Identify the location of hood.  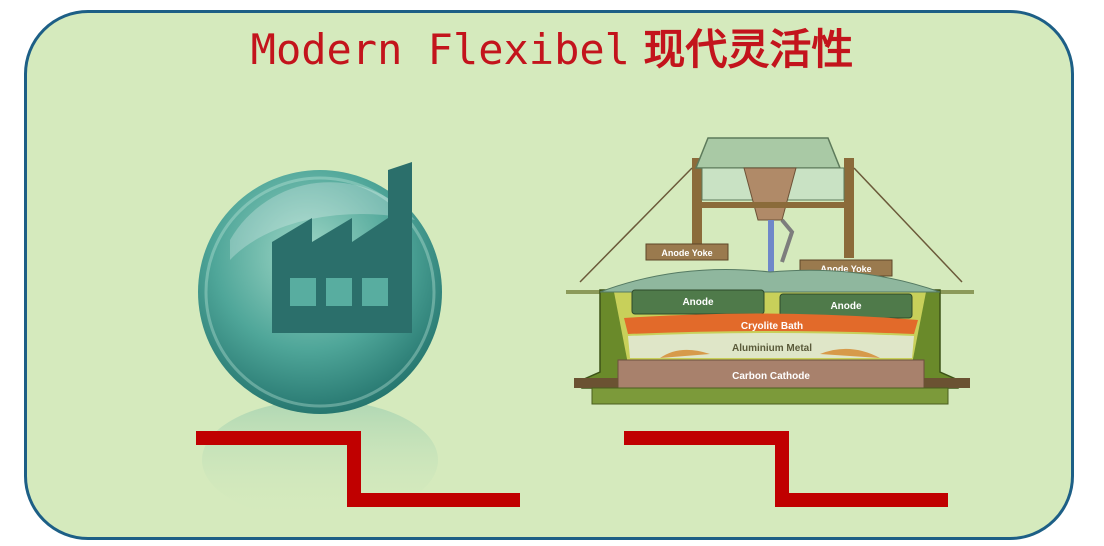
(768, 153).